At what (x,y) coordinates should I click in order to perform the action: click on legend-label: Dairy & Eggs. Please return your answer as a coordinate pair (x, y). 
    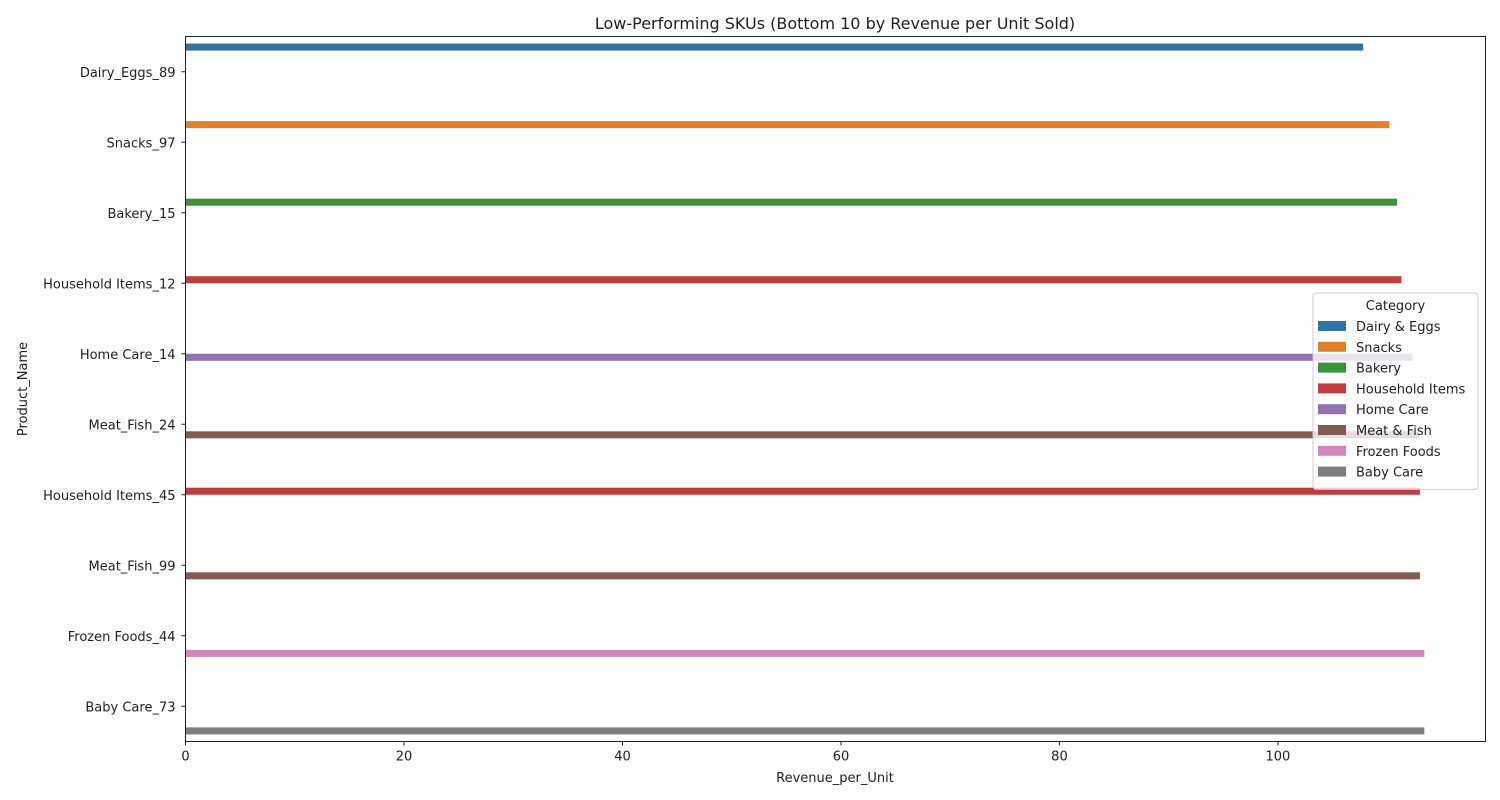
    Looking at the image, I should click on (1398, 327).